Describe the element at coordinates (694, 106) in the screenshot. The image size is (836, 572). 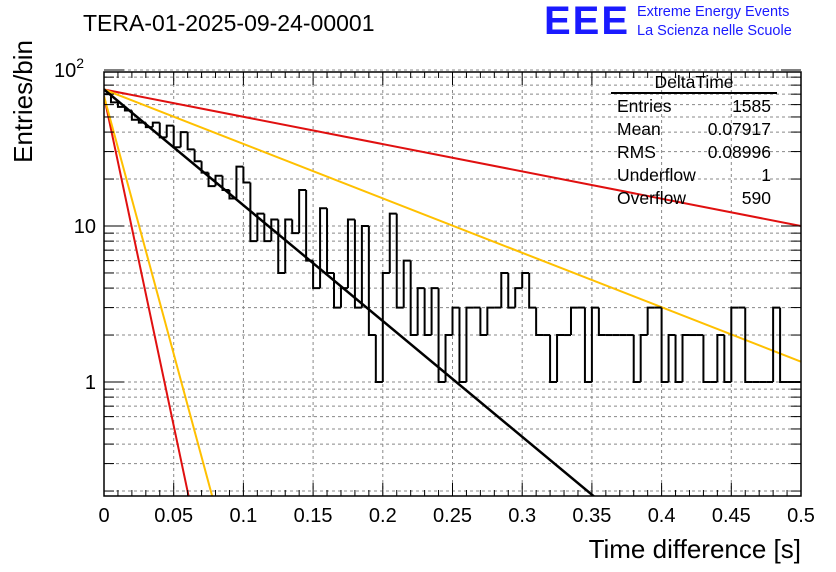
I see `stats-row-entries: Entries 1585` at that location.